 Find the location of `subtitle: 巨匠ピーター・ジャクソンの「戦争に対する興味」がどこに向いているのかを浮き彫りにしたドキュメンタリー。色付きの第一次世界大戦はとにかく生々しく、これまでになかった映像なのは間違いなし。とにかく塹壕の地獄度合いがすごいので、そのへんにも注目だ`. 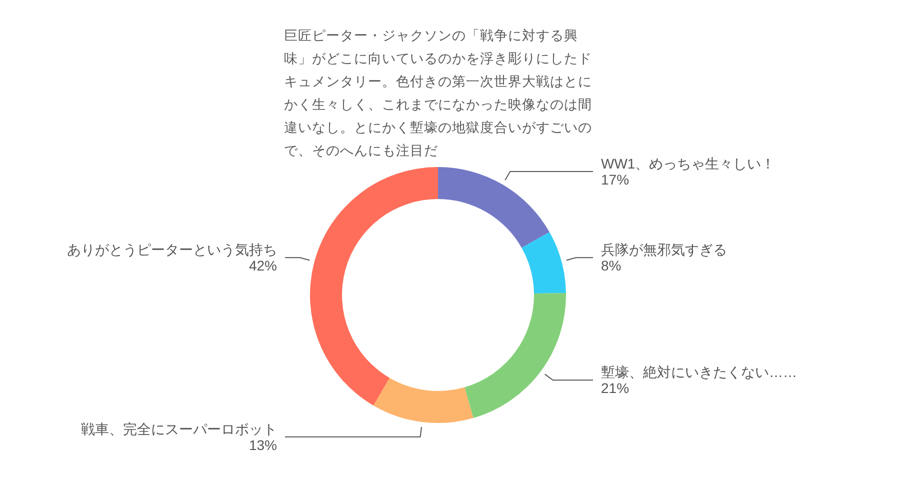

subtitle: 巨匠ピーター・ジャクソンの「戦争に対する興味」がどこに向いているのかを浮き彫りにしたドキュメンタリー。色付きの第一次世界大戦はとにかく生々しく、これまでになかった映像なのは間違いなし。とにかく塹壕の地獄度合いがすごいので、そのへんにも注目だ is located at coordinates (438, 93).